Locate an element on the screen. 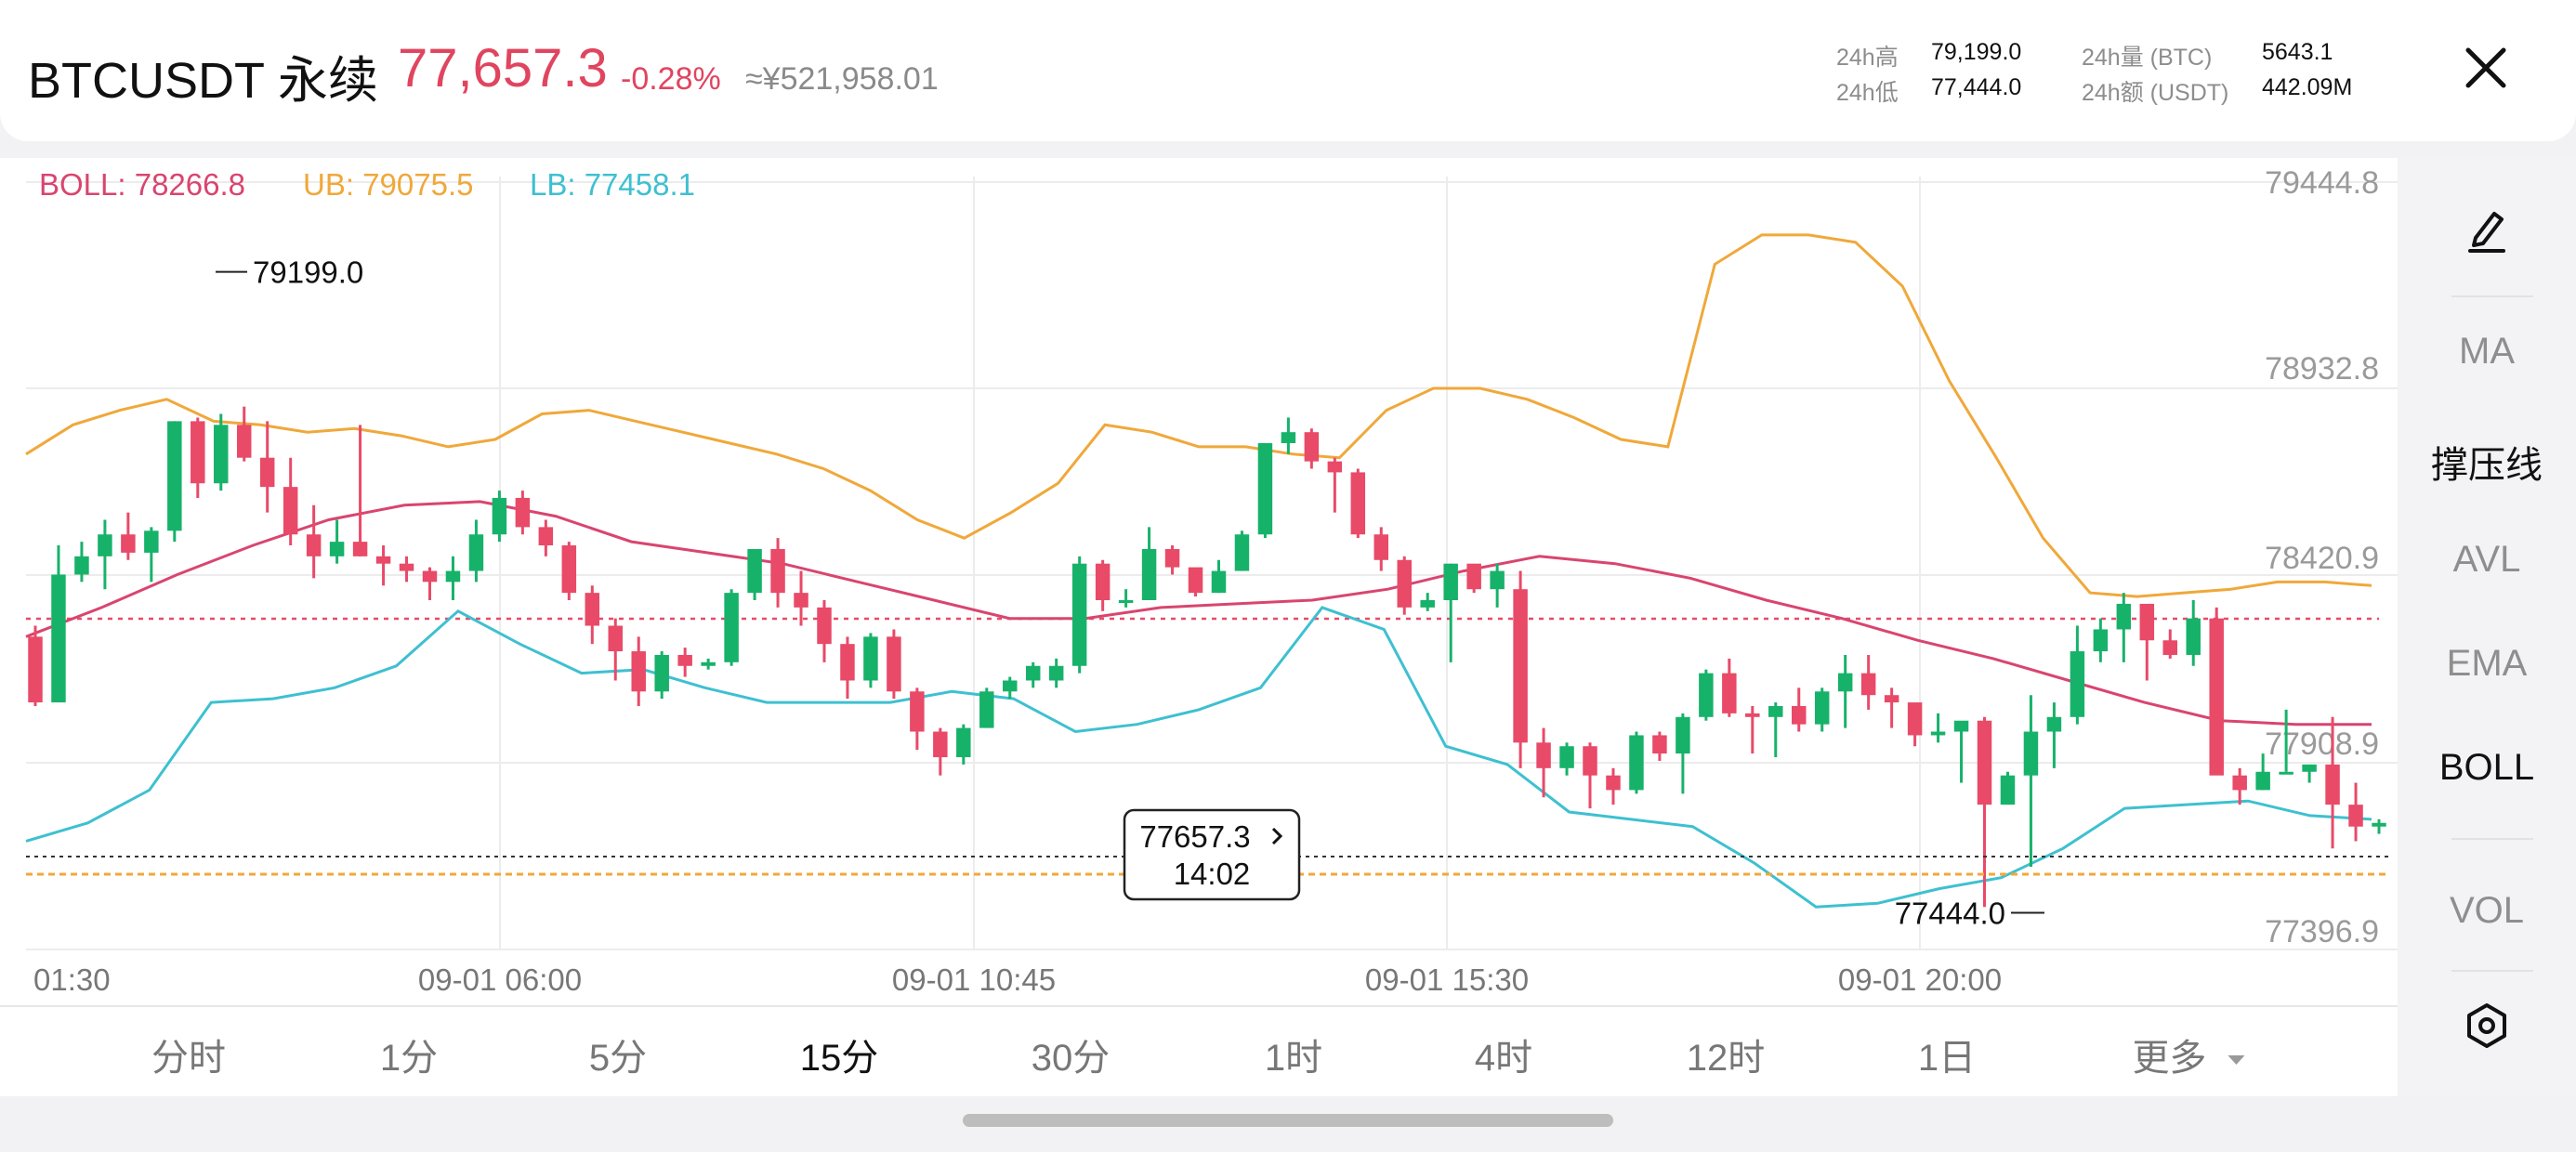 The image size is (2576, 1152). cny-price: ≈¥521,958.01 is located at coordinates (842, 79).